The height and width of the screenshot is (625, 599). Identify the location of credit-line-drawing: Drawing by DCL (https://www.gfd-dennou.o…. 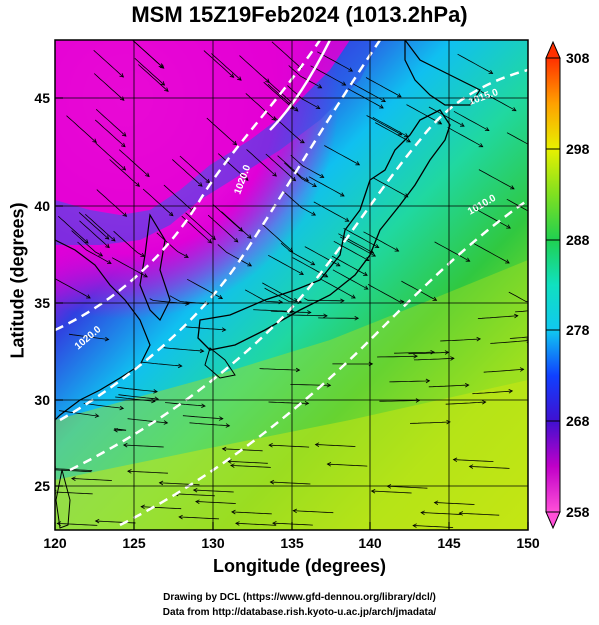
(299, 597).